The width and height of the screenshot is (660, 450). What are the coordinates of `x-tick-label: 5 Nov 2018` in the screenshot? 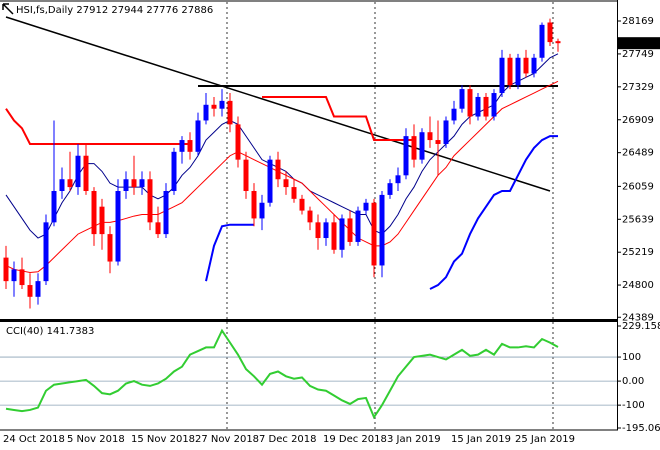 It's located at (96, 439).